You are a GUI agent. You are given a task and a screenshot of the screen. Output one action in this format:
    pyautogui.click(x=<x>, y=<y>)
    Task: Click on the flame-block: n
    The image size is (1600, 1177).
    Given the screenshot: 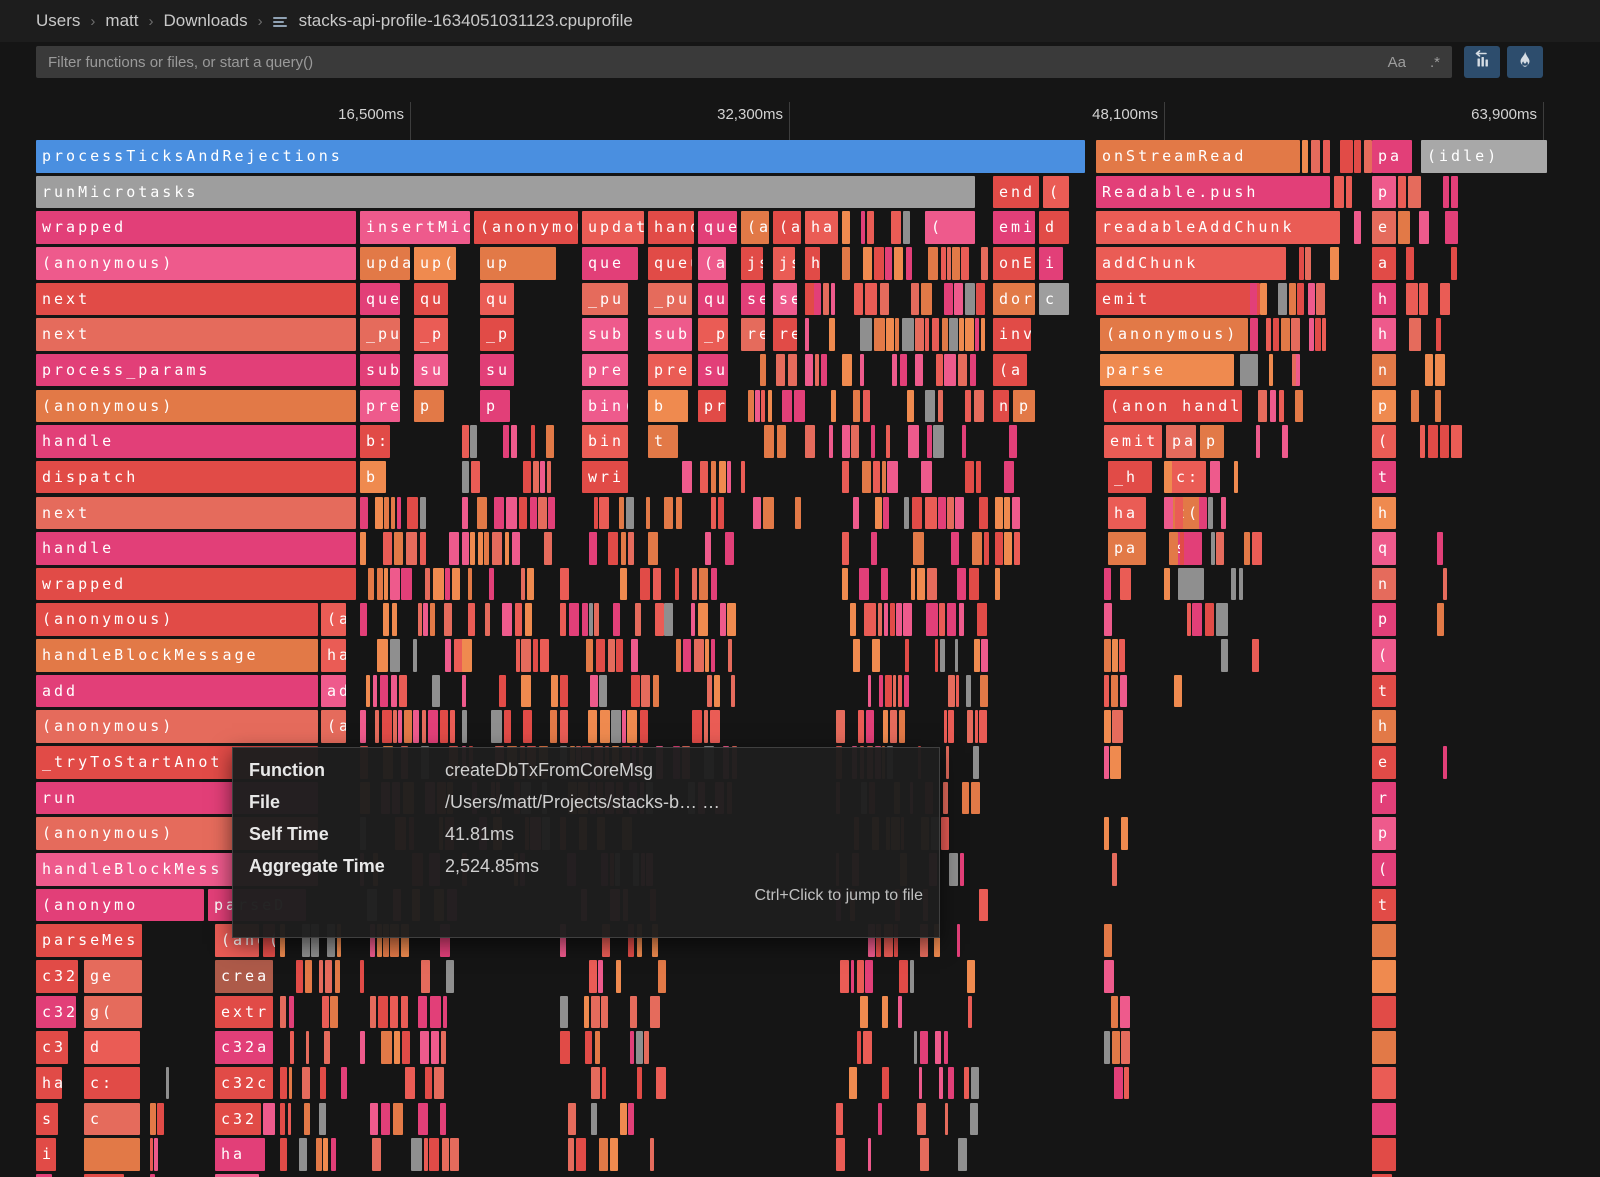 What is the action you would take?
    pyautogui.click(x=1001, y=406)
    